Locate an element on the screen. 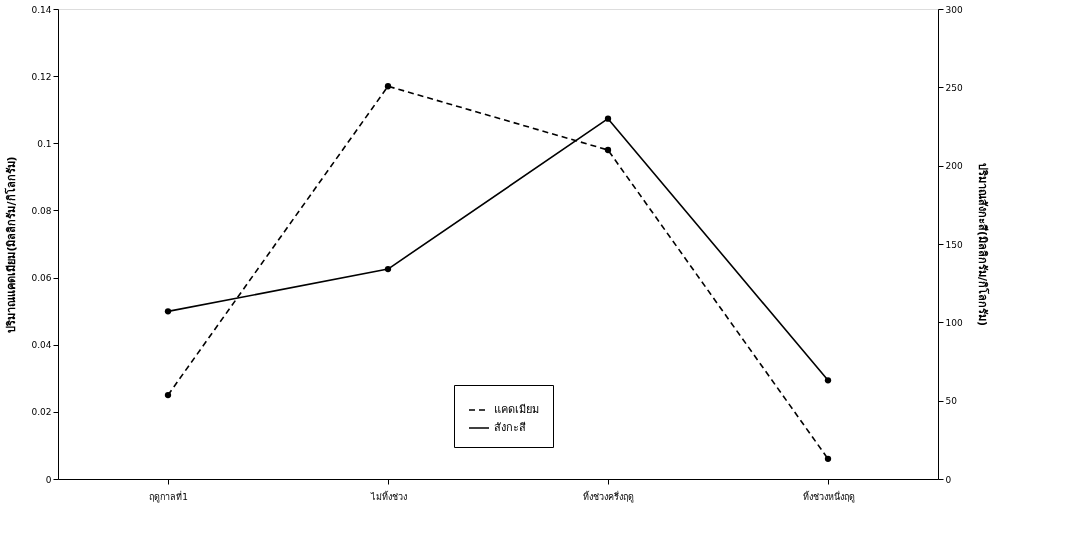 This screenshot has height=552, width=1082. y-tick-label: 0 is located at coordinates (48, 479).